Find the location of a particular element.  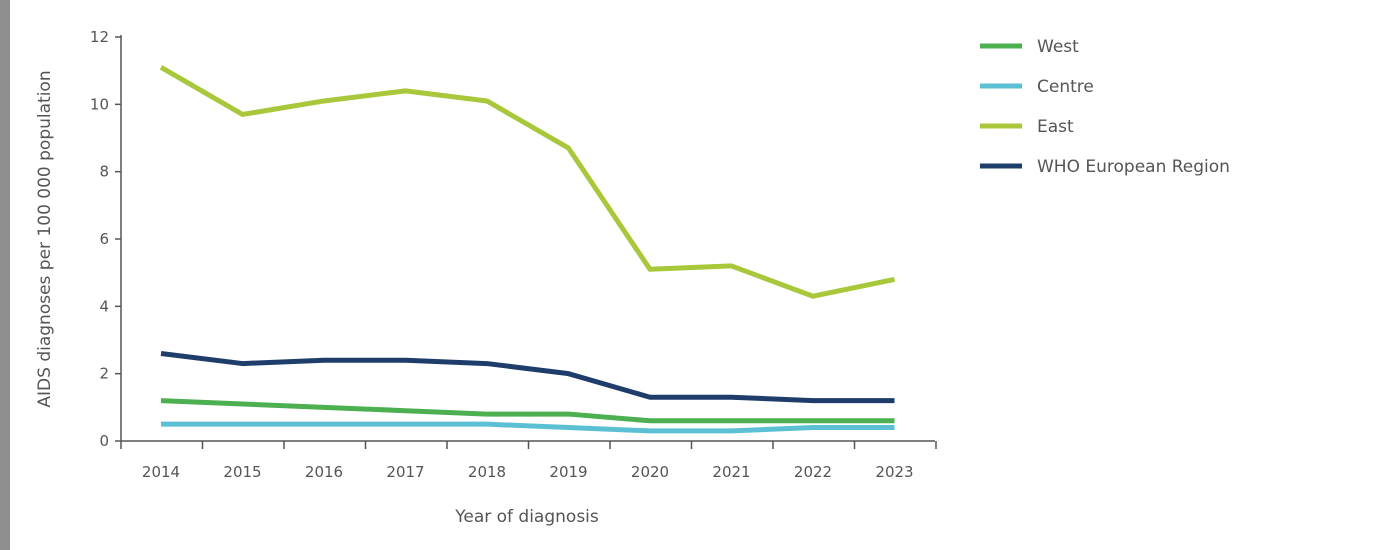

x-axis: 2014 2015 2016 2017 2018 2019 2020 2021 2022 2023 is located at coordinates (528, 460).